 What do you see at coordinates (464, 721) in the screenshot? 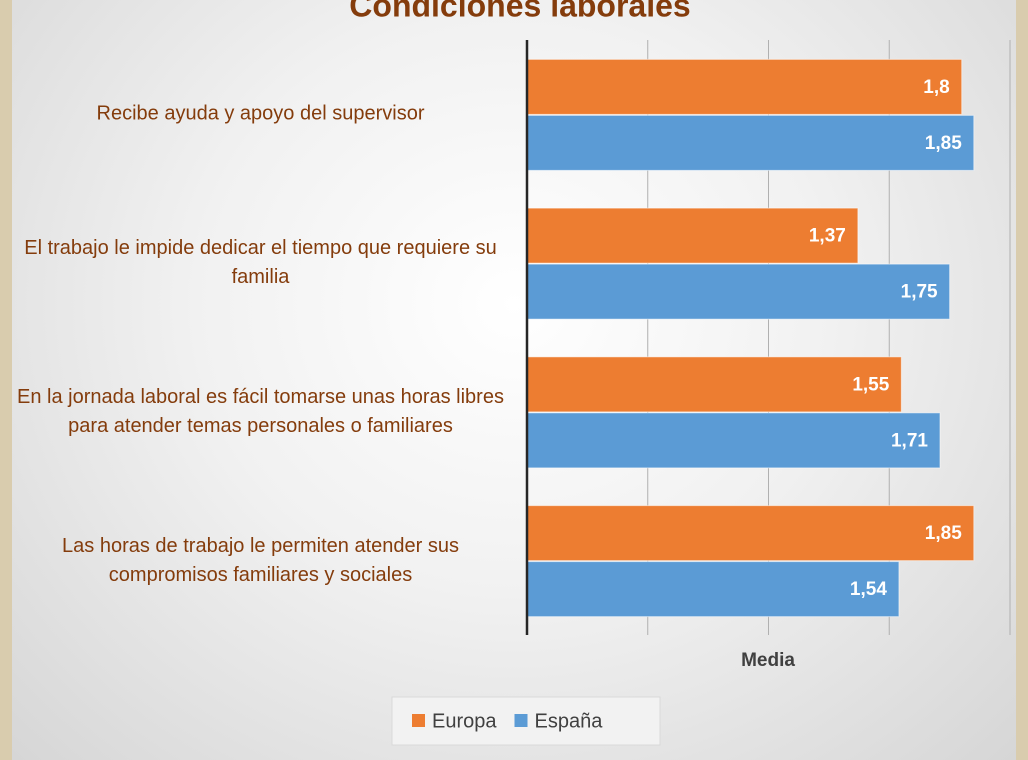
I see `legend-label: Europa` at bounding box center [464, 721].